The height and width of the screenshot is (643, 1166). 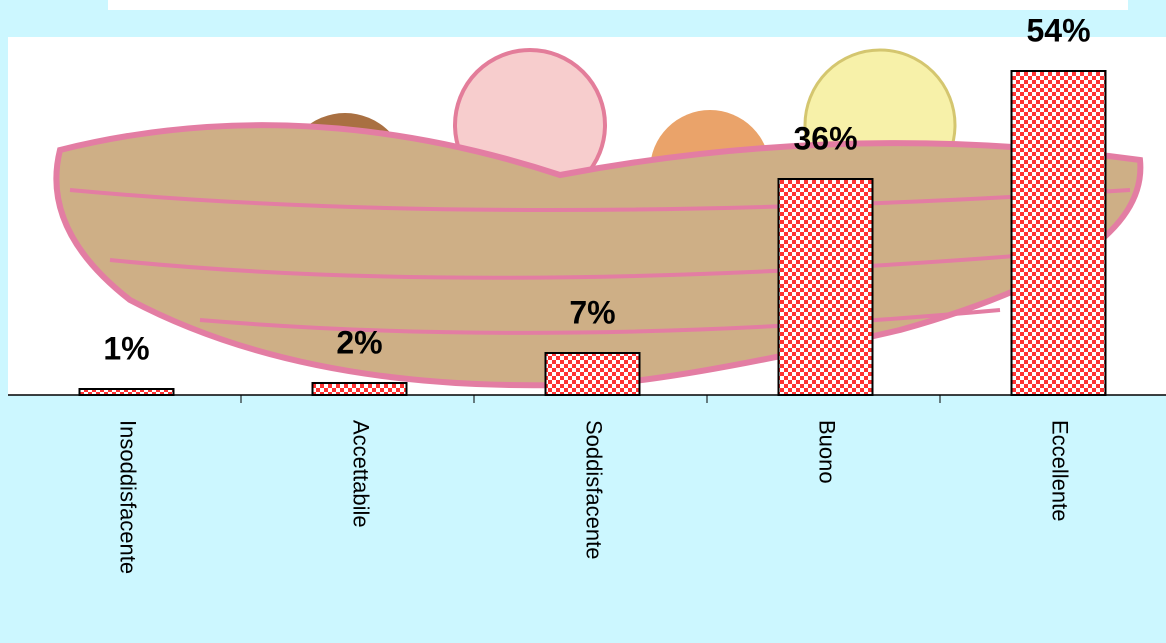 I want to click on value-label: 54%, so click(x=1058, y=30).